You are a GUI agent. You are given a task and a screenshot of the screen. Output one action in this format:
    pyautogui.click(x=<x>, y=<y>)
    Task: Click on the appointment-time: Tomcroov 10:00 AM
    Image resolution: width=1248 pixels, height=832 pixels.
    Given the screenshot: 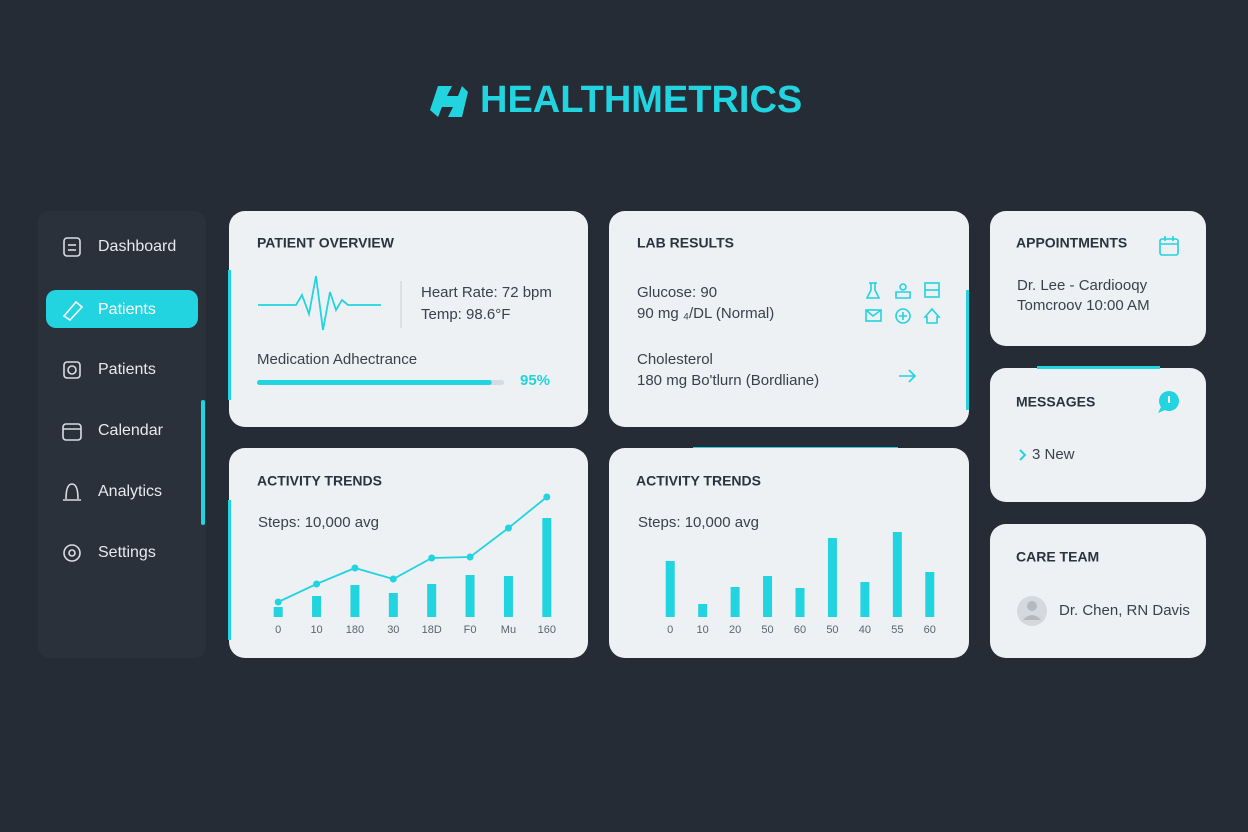 What is the action you would take?
    pyautogui.click(x=1083, y=305)
    